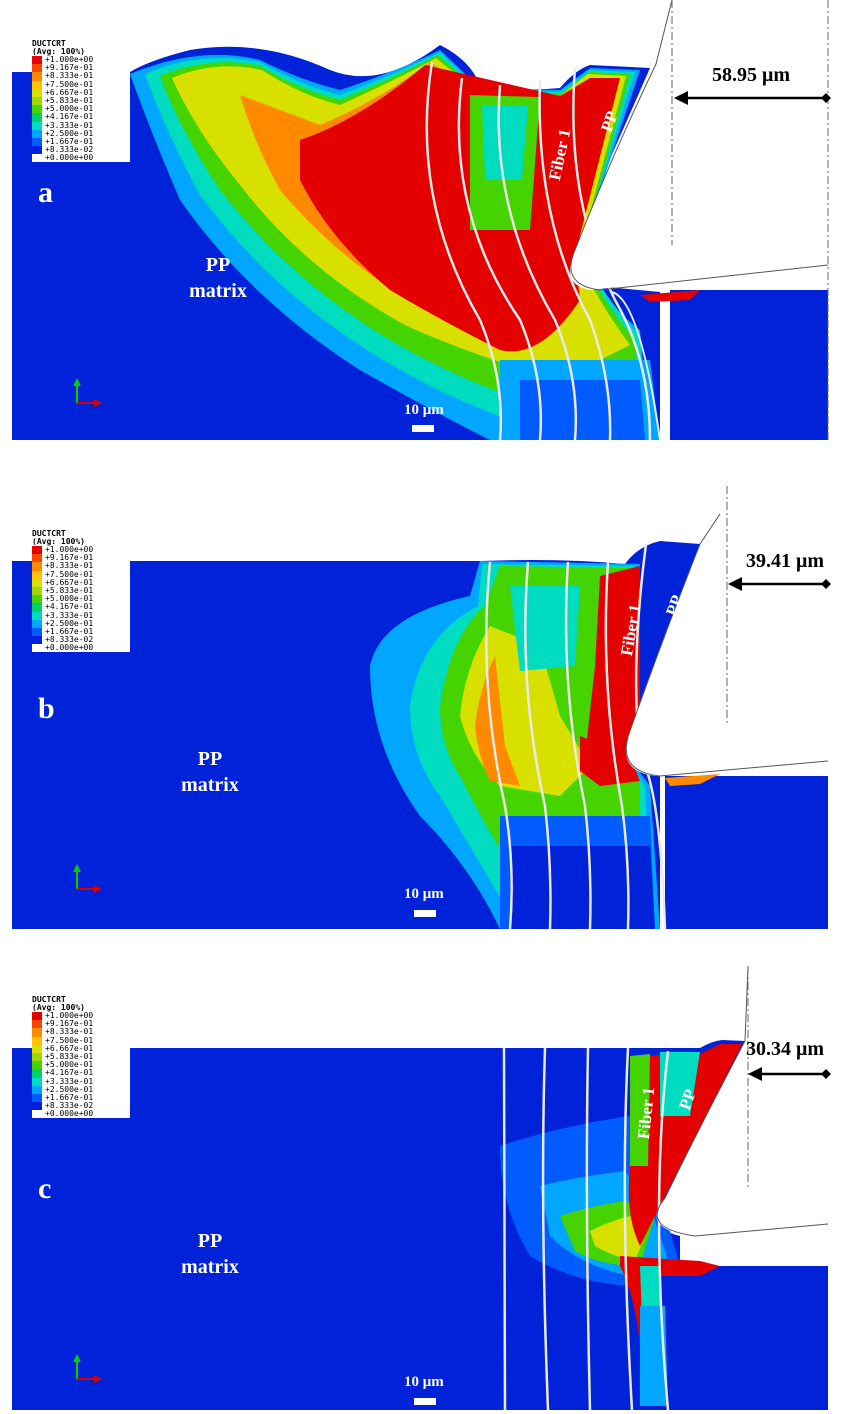  Describe the element at coordinates (45, 192) in the screenshot. I see `panel-letter: a` at that location.